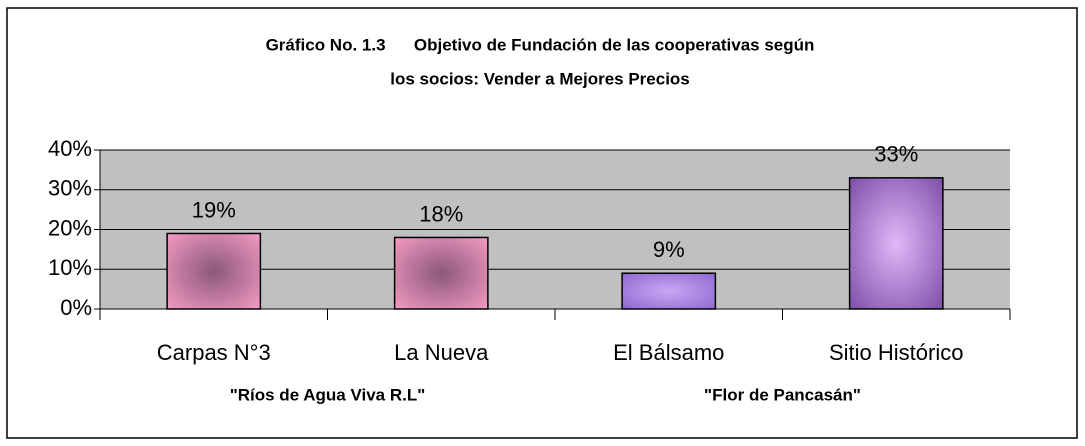  I want to click on y-tick-label: 30%, so click(70, 188).